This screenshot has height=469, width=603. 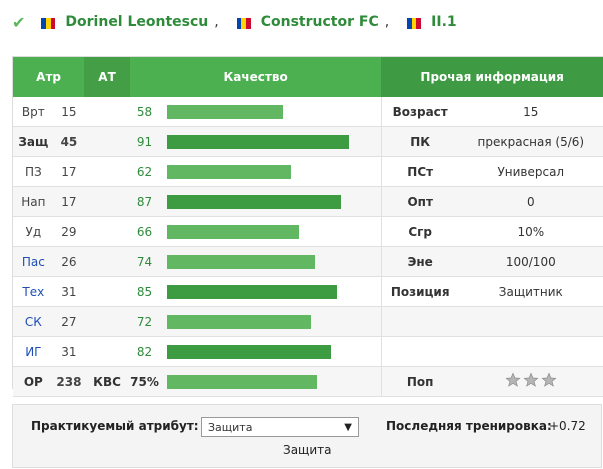 I want to click on attr-quality: 74, so click(x=144, y=261).